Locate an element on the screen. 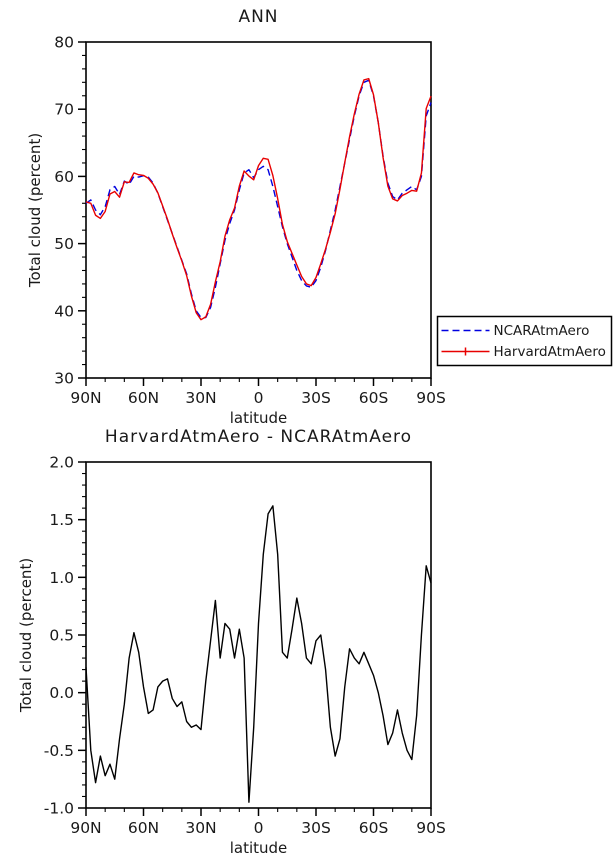 The height and width of the screenshot is (862, 615). legend: NCARAtmAero HarvardAtmAero is located at coordinates (524, 341).